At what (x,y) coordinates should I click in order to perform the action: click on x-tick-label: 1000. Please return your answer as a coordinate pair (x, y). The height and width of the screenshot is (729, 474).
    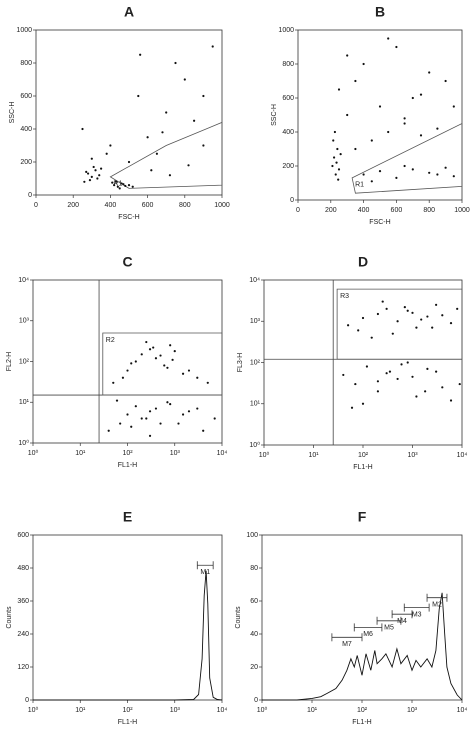
    Looking at the image, I should click on (462, 210).